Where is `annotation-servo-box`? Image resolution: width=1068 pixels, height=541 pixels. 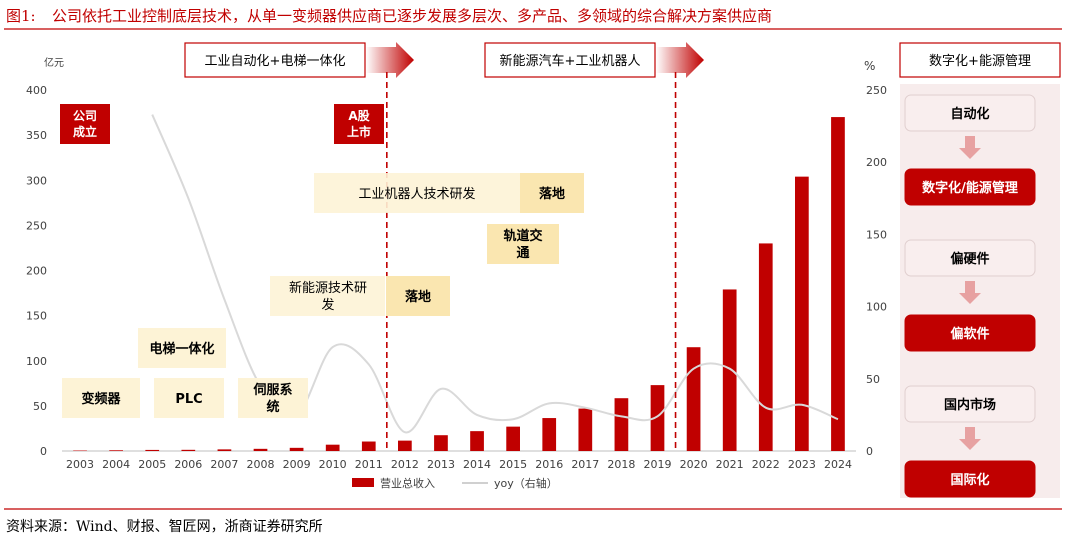
annotation-servo-box is located at coordinates (273, 398).